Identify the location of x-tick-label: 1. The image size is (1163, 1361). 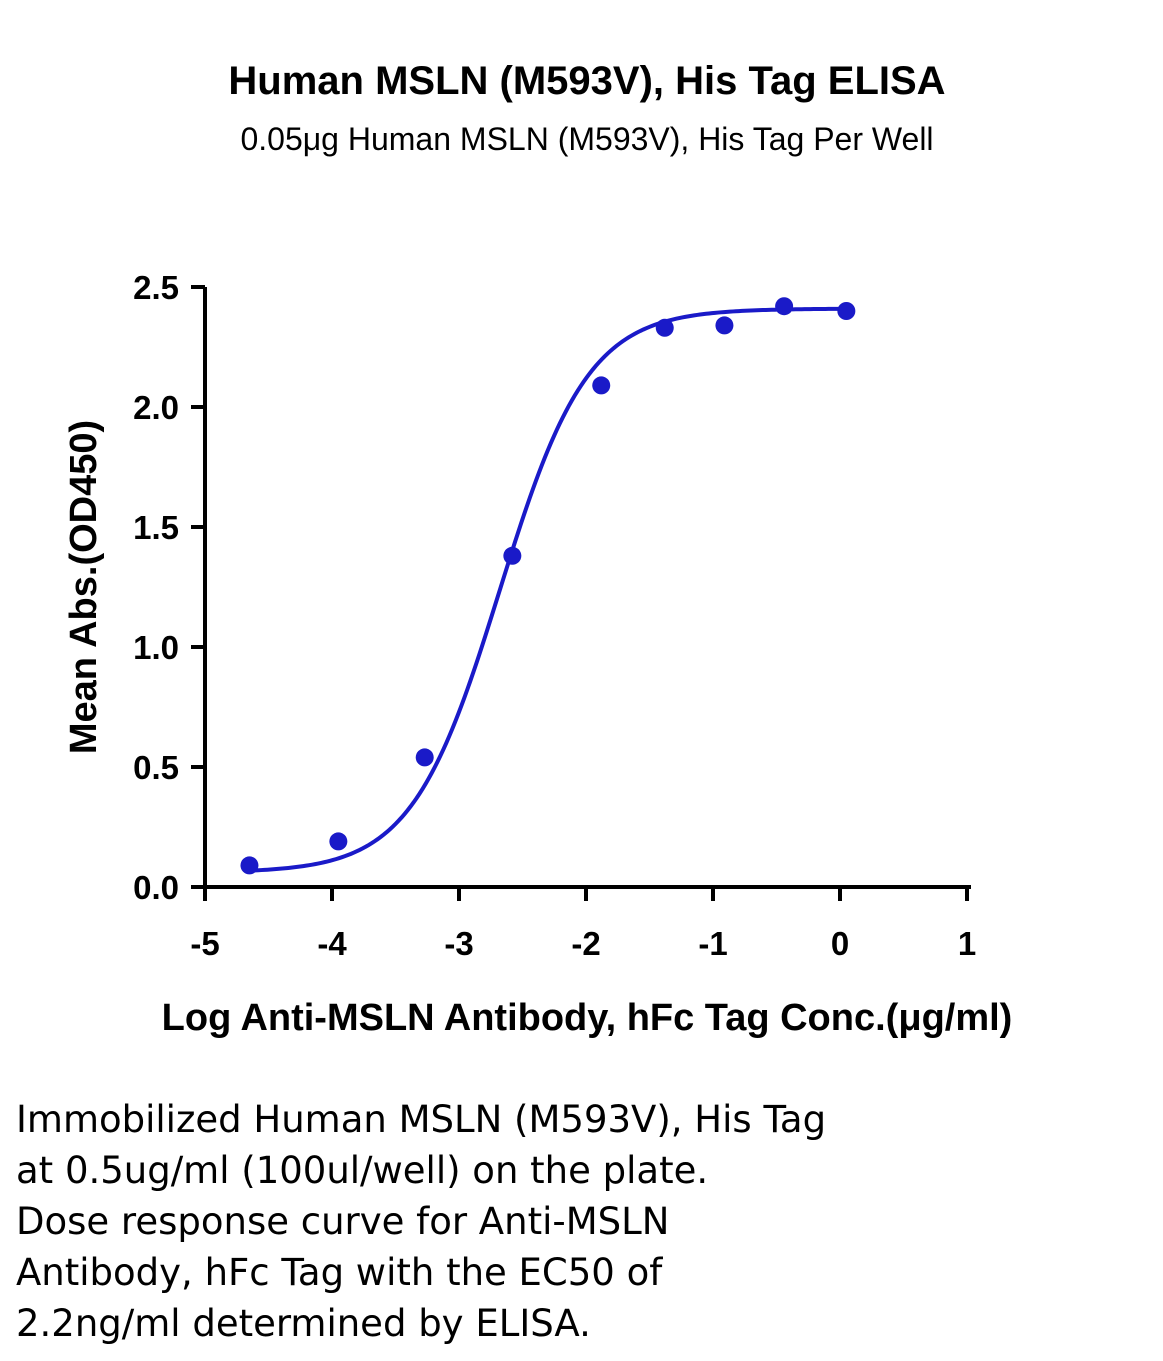
(967, 943).